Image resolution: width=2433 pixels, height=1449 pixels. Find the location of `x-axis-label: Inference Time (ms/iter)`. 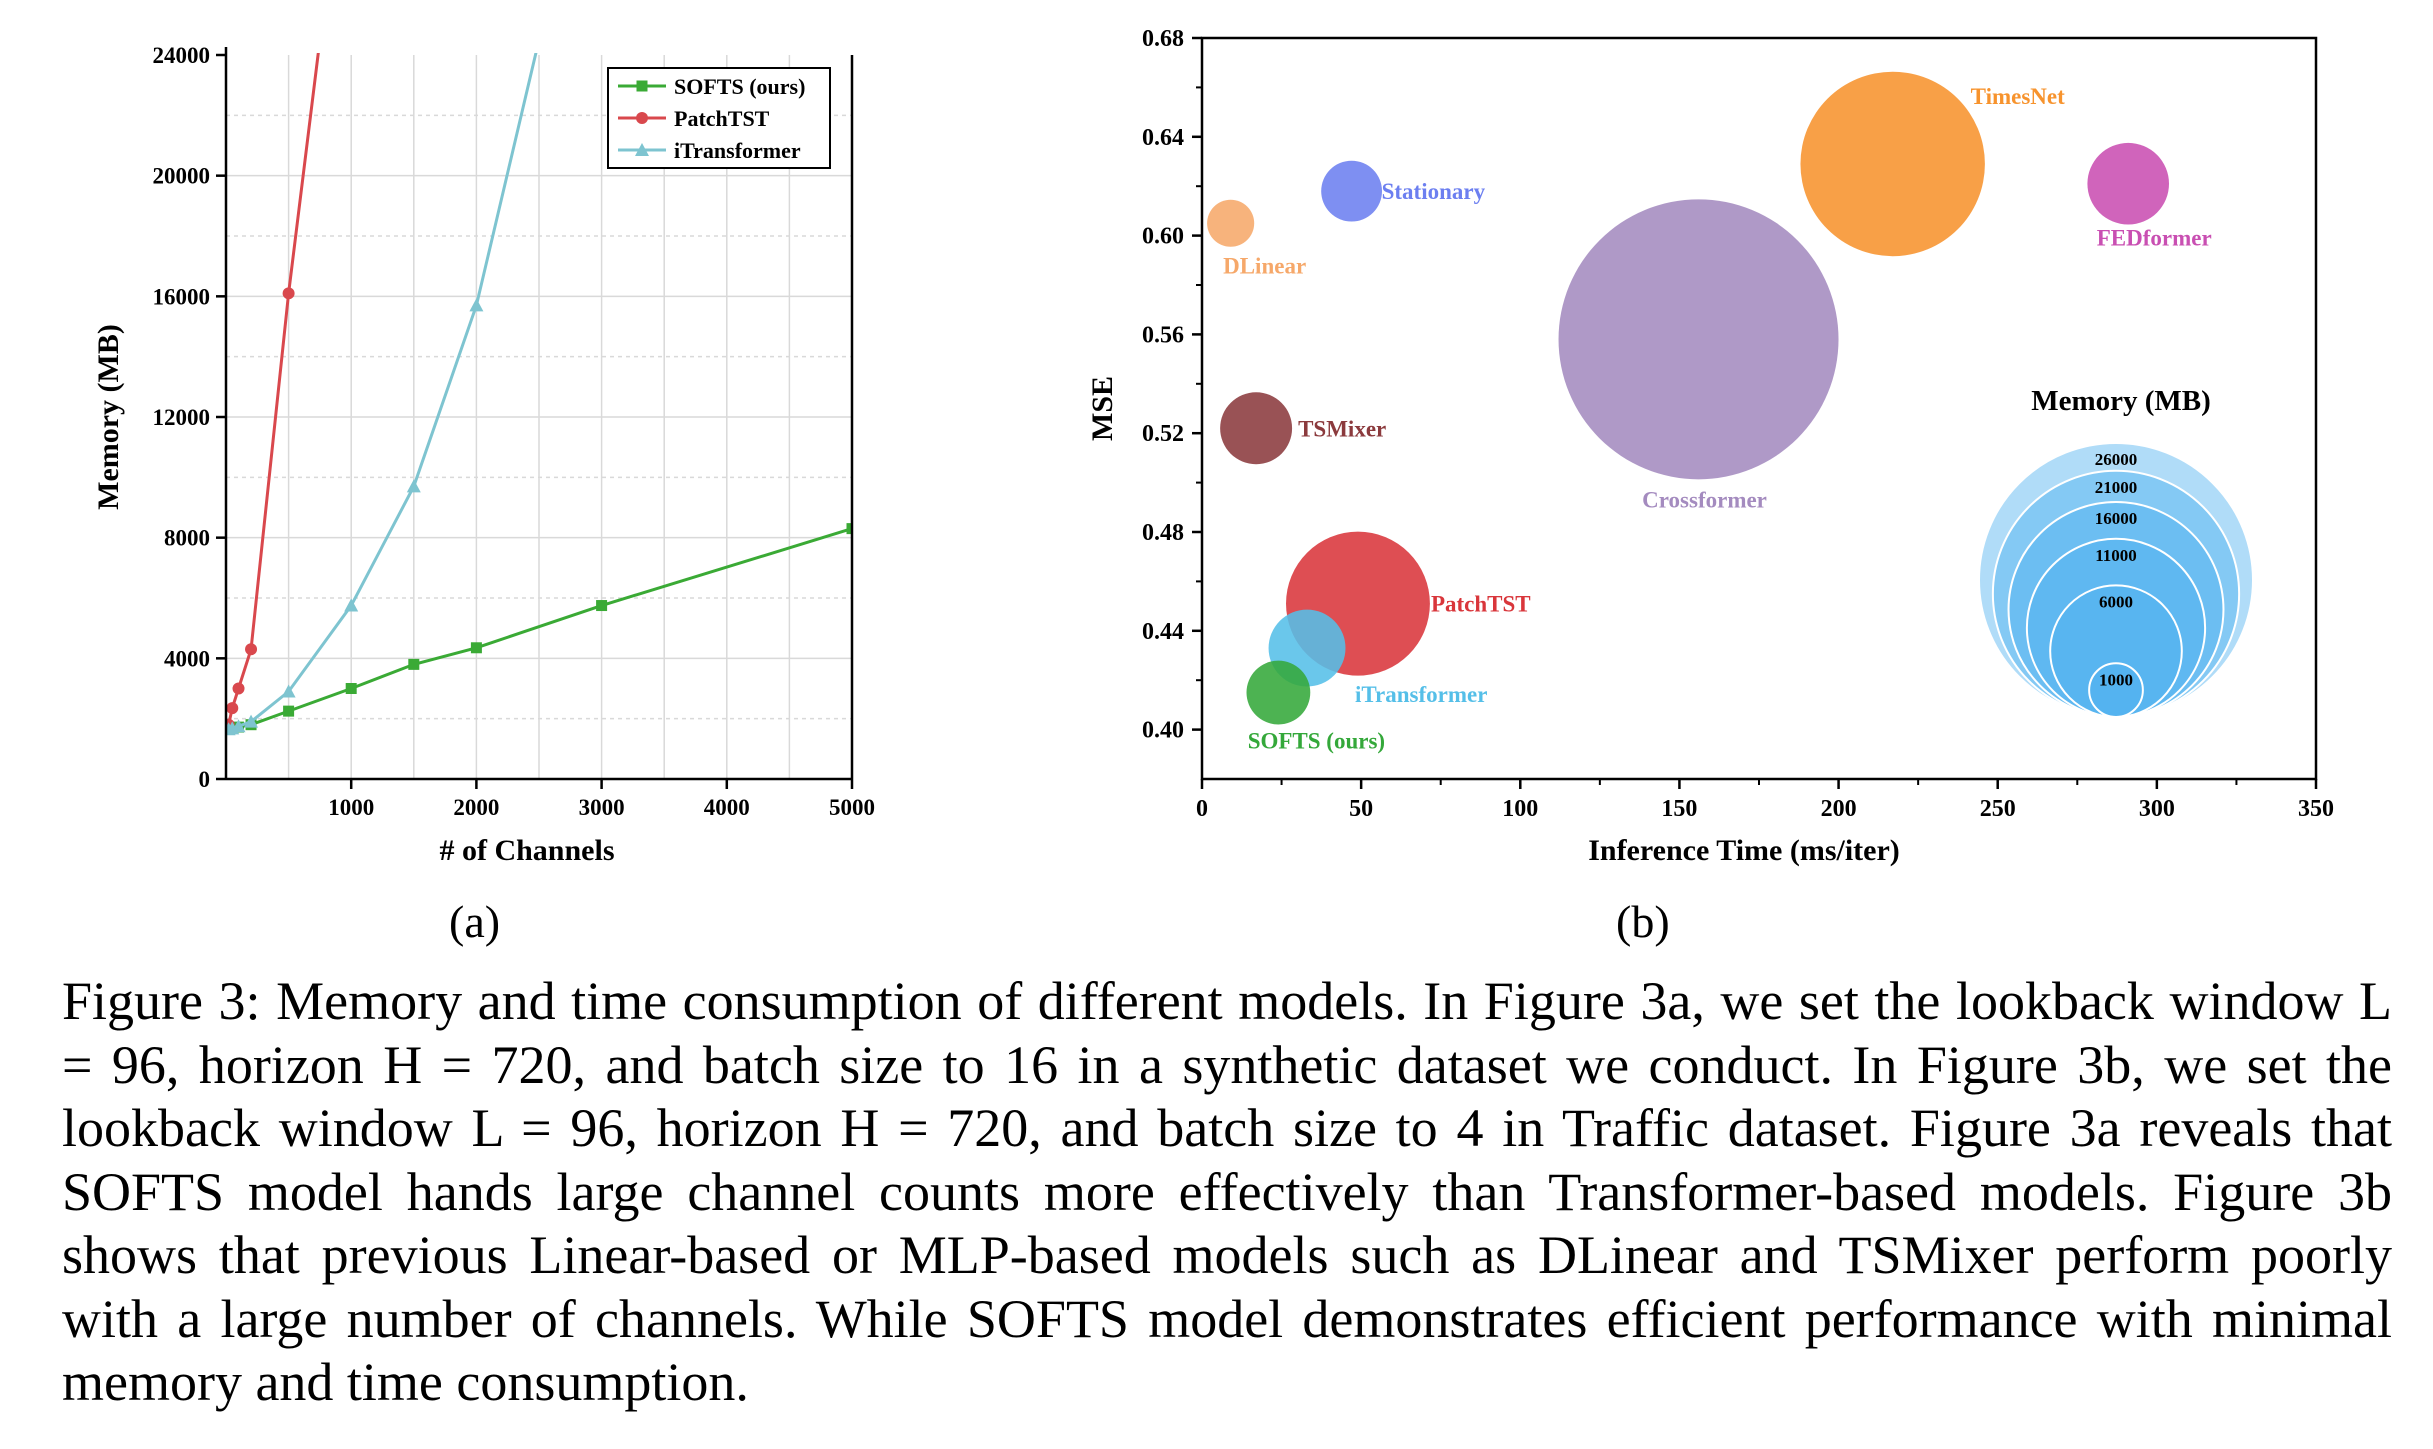

x-axis-label: Inference Time (ms/iter) is located at coordinates (1744, 850).